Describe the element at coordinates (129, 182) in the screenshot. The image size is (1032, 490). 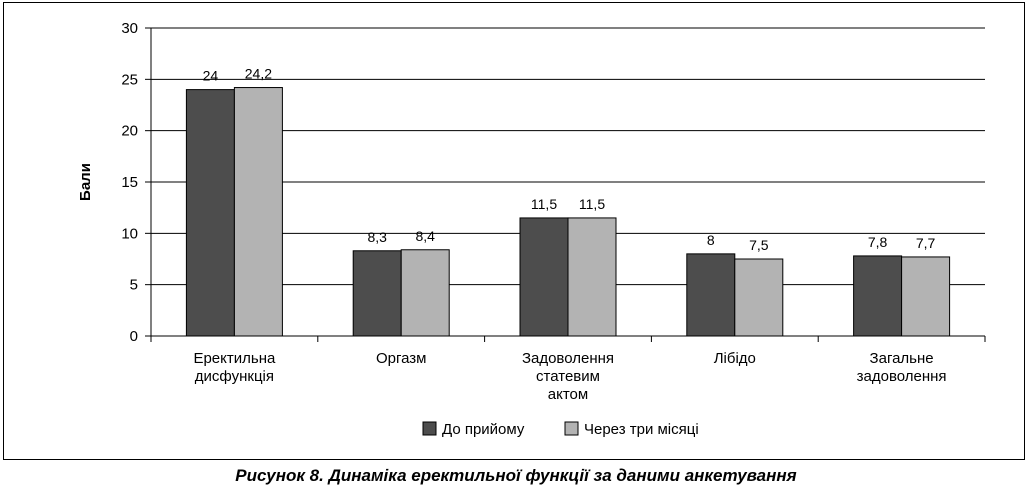
I see `y-tick-label: 15` at that location.